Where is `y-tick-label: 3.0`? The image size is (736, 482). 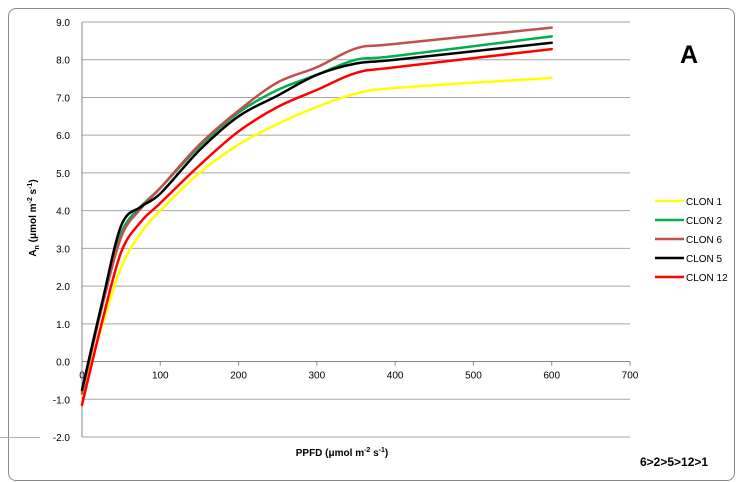 y-tick-label: 3.0 is located at coordinates (63, 249).